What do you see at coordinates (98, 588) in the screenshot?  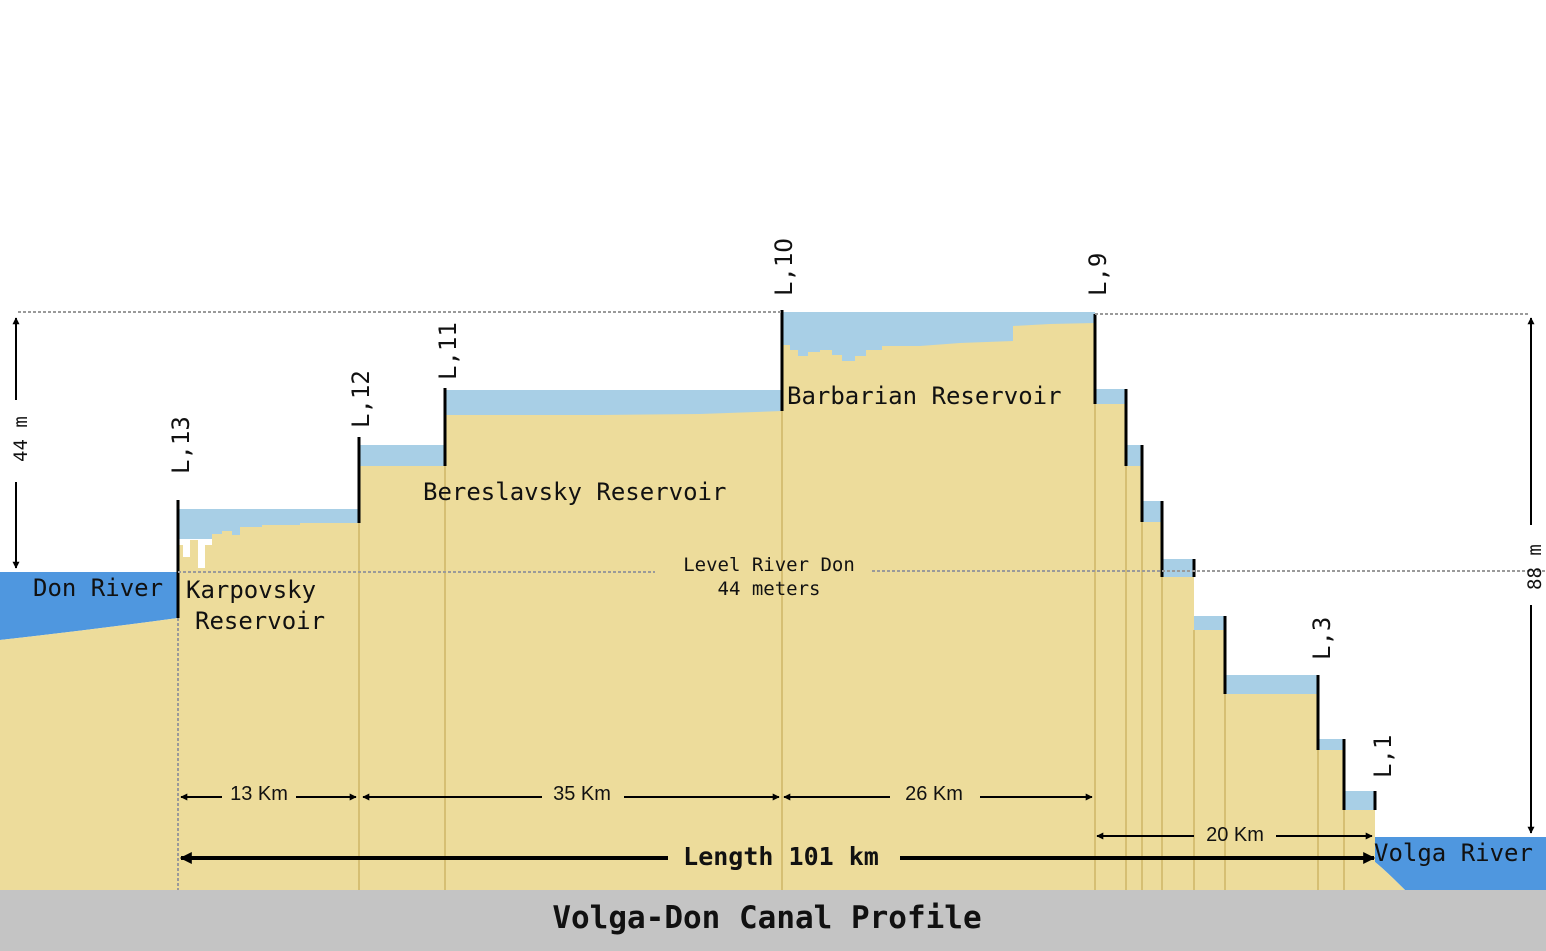 I see `don-river-label: Don River` at bounding box center [98, 588].